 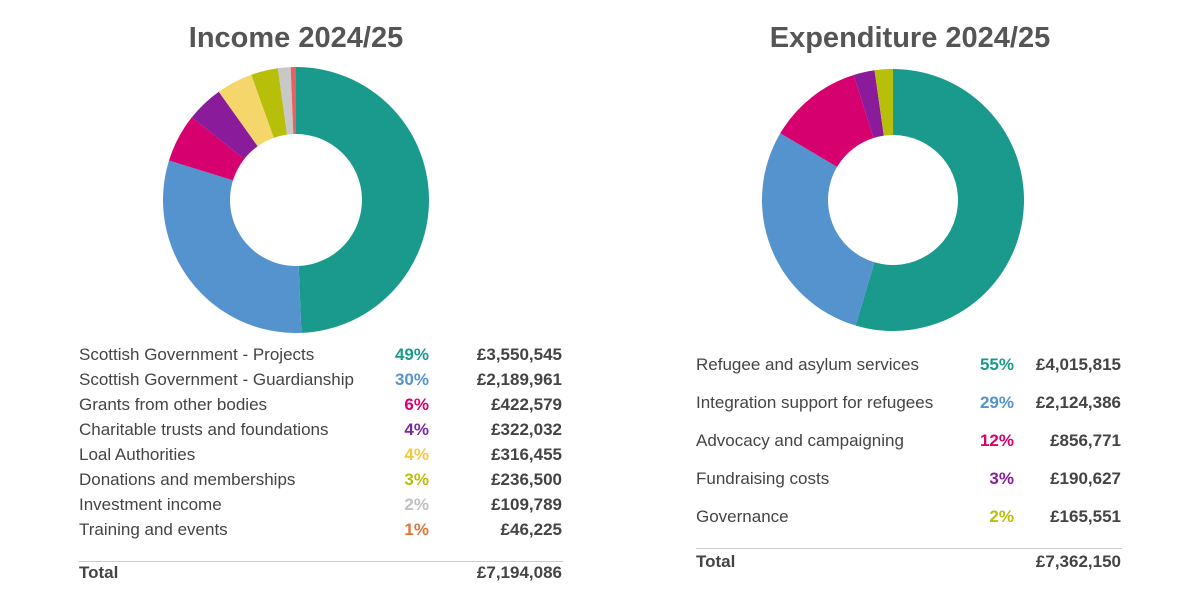 I want to click on category-label: Fundraising costs, so click(x=763, y=478).